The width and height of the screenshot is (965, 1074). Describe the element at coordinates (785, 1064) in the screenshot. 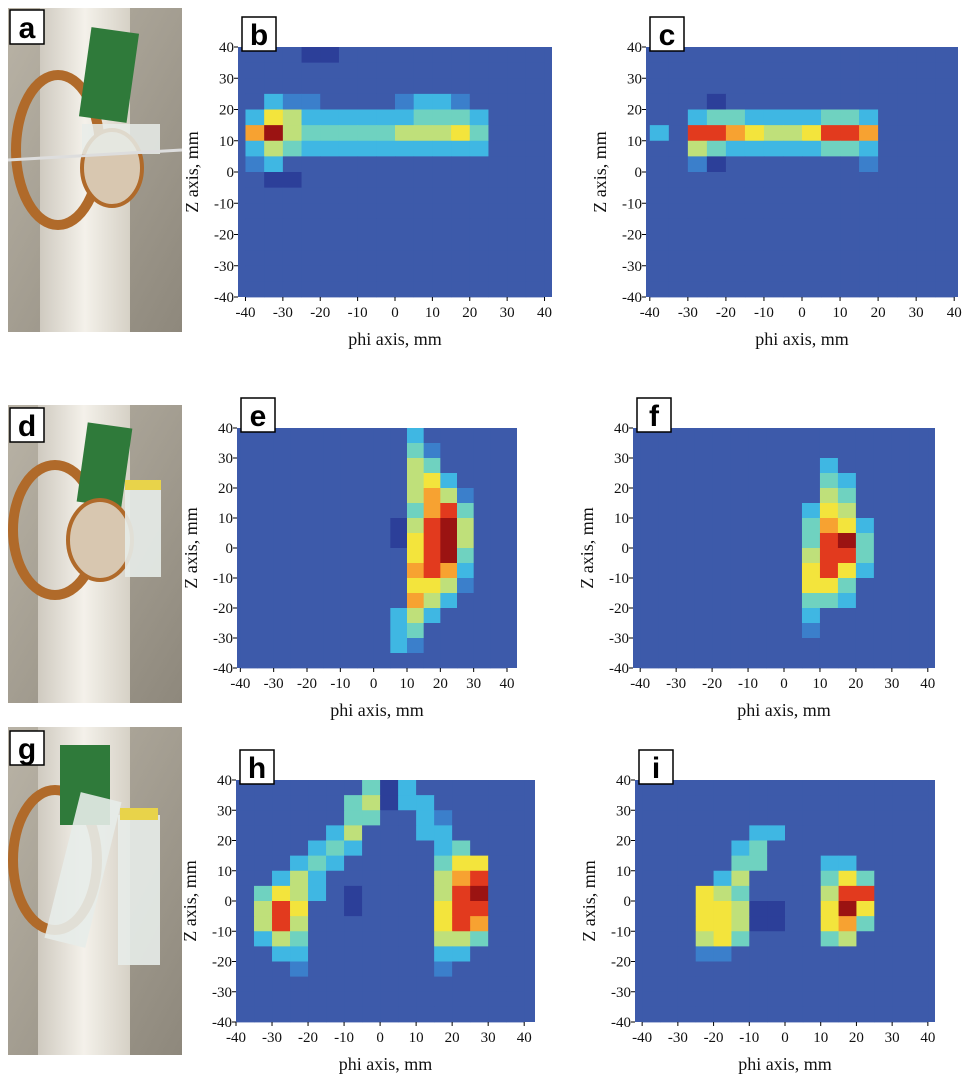

I see `x-axis-label: phi axis, mm` at that location.